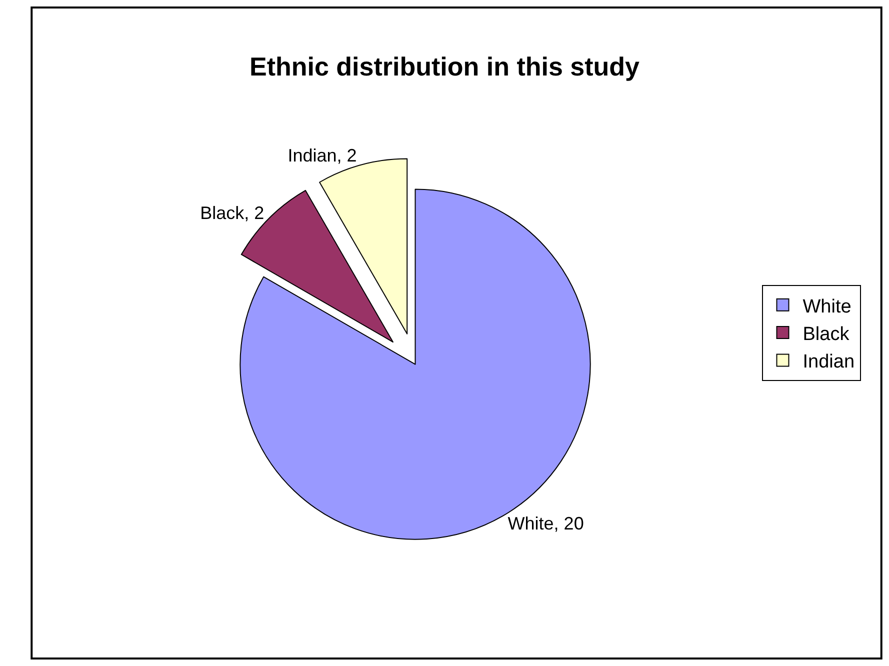 This screenshot has width=889, height=666. What do you see at coordinates (826, 334) in the screenshot?
I see `legend-label: Black` at bounding box center [826, 334].